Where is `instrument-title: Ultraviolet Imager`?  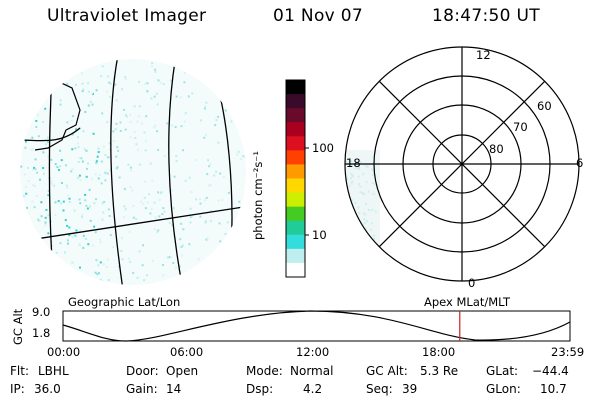
instrument-title: Ultraviolet Imager is located at coordinates (127, 16).